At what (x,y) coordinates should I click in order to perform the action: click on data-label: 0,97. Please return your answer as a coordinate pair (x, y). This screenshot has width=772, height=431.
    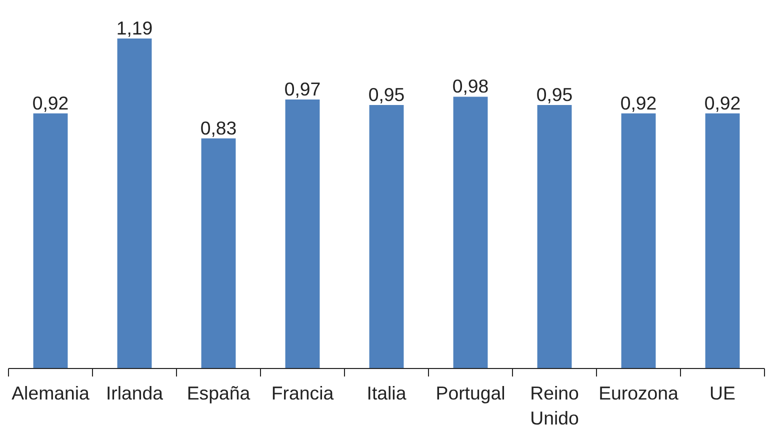
    Looking at the image, I should click on (302, 89).